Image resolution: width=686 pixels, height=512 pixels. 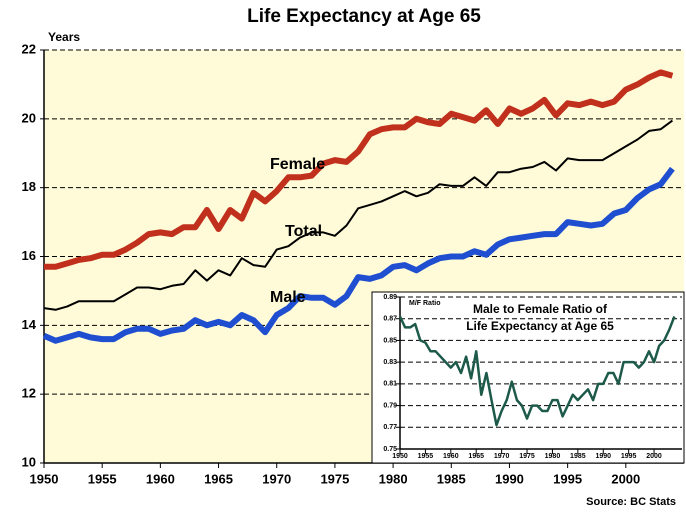 I want to click on y-tick-label: 14, so click(x=29, y=324).